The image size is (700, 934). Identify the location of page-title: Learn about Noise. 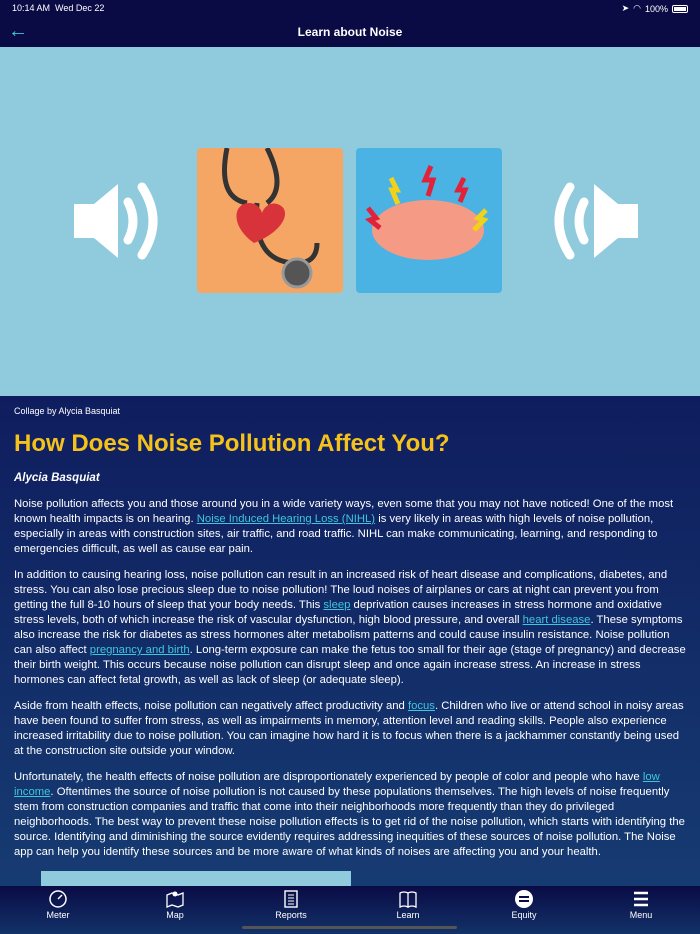
(350, 32).